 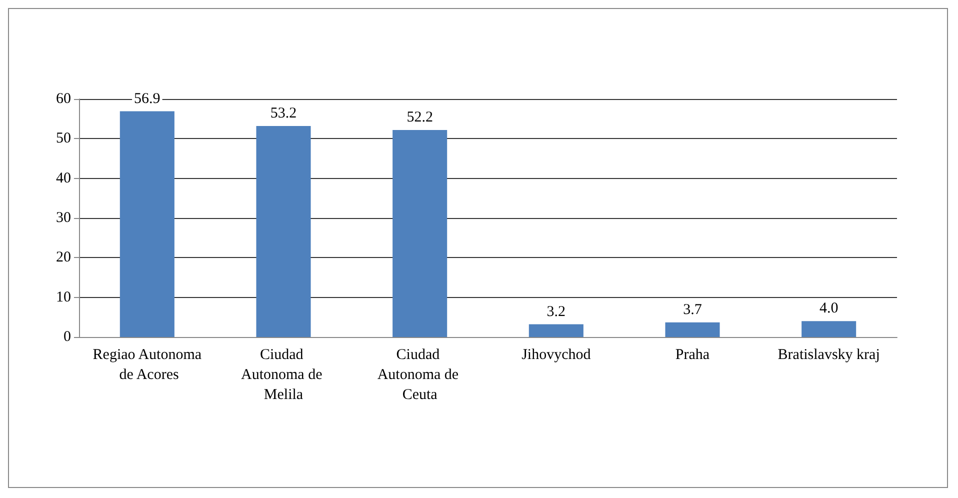 I want to click on x-tick-label: Praha, so click(x=692, y=355).